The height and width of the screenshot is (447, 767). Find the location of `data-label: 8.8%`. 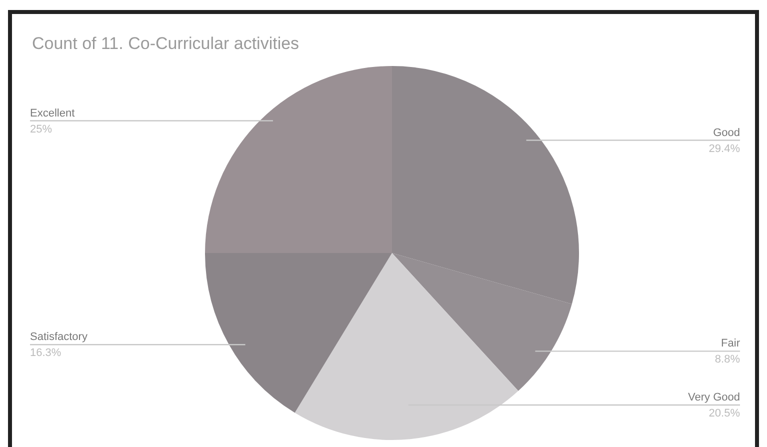

data-label: 8.8% is located at coordinates (727, 360).